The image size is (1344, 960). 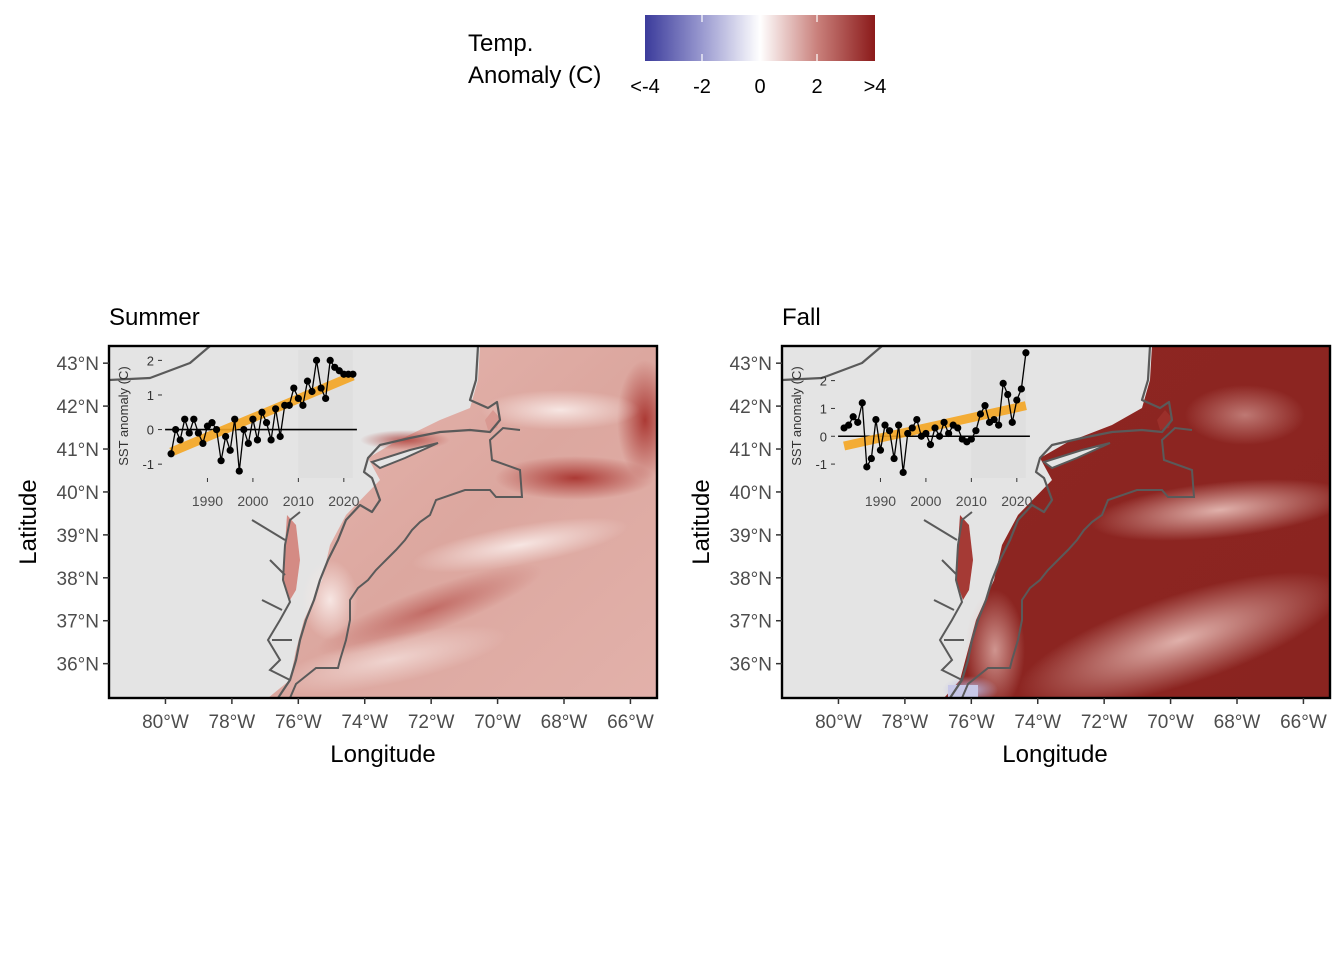 I want to click on legend-tick-labels: <-4 -2 0 2 >4, so click(x=758, y=87).